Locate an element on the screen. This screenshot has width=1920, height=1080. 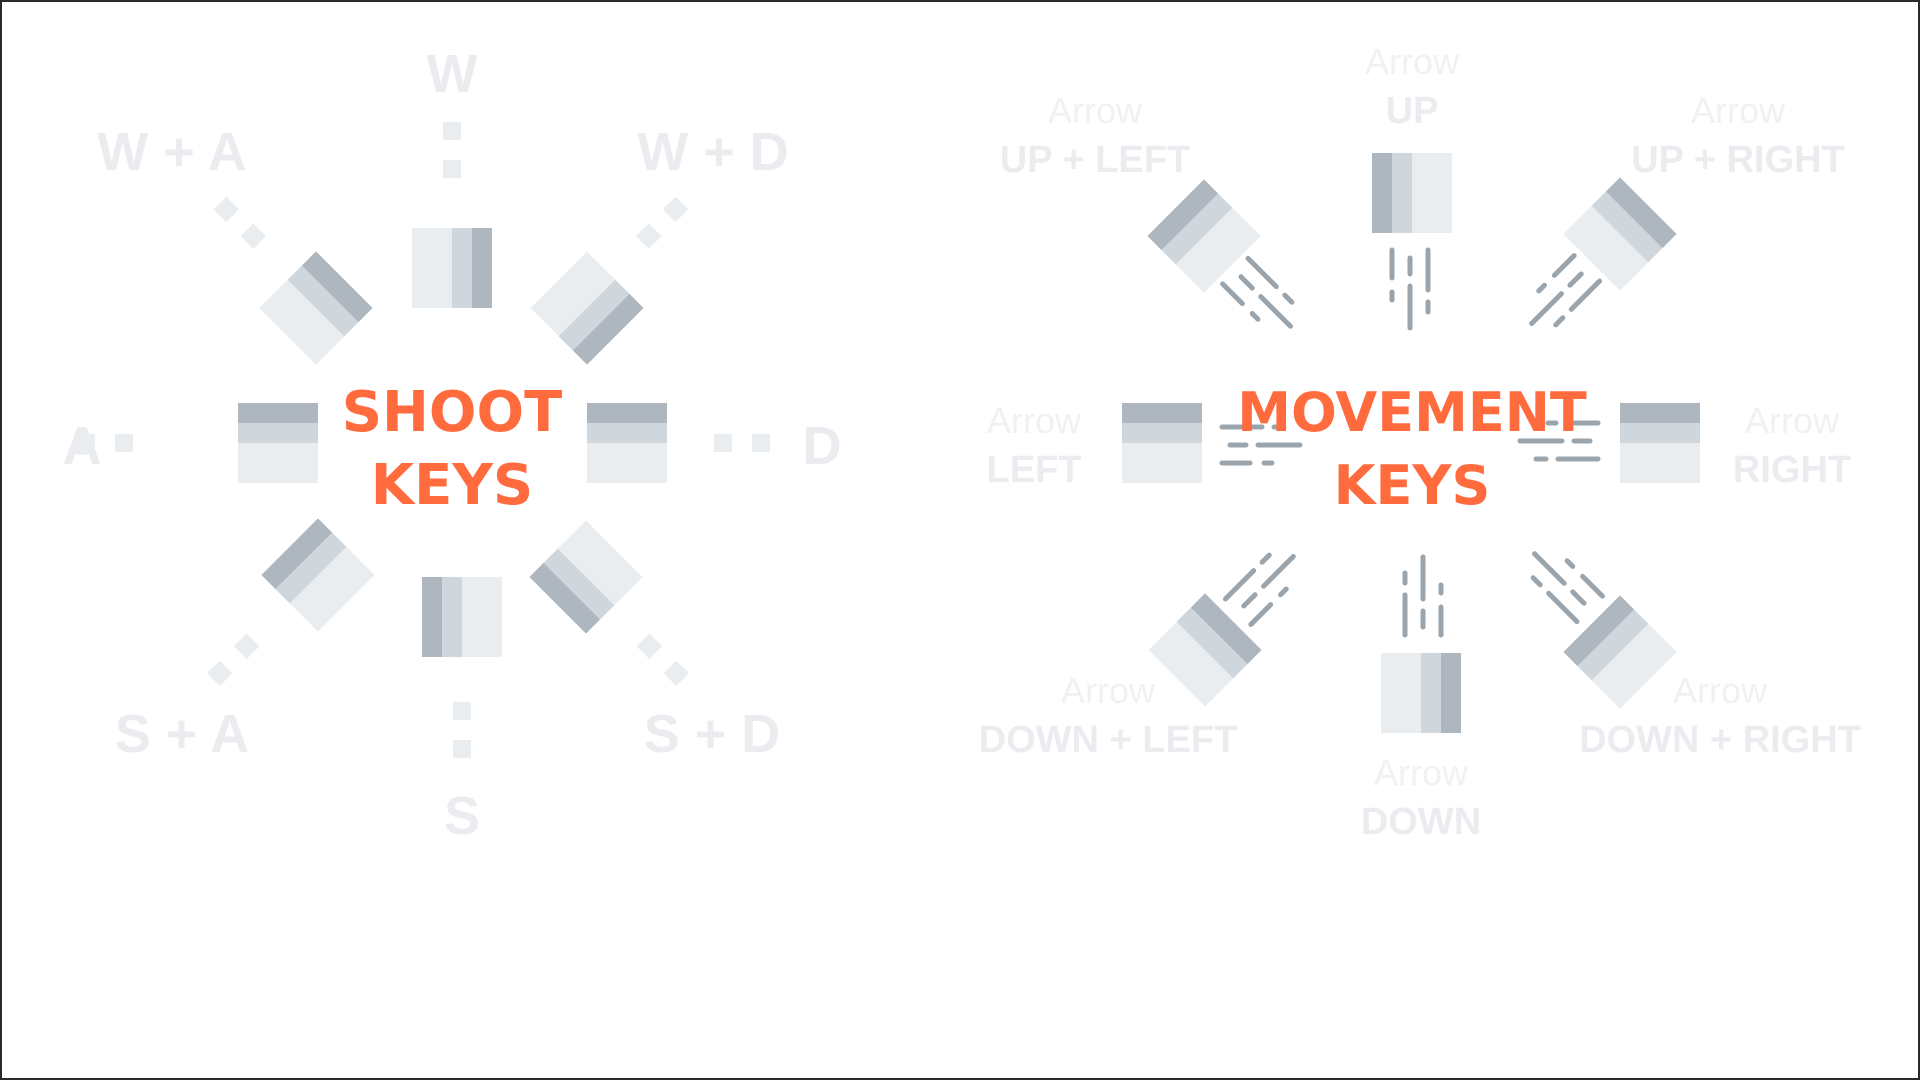
shoot-connector-d is located at coordinates (742, 443).